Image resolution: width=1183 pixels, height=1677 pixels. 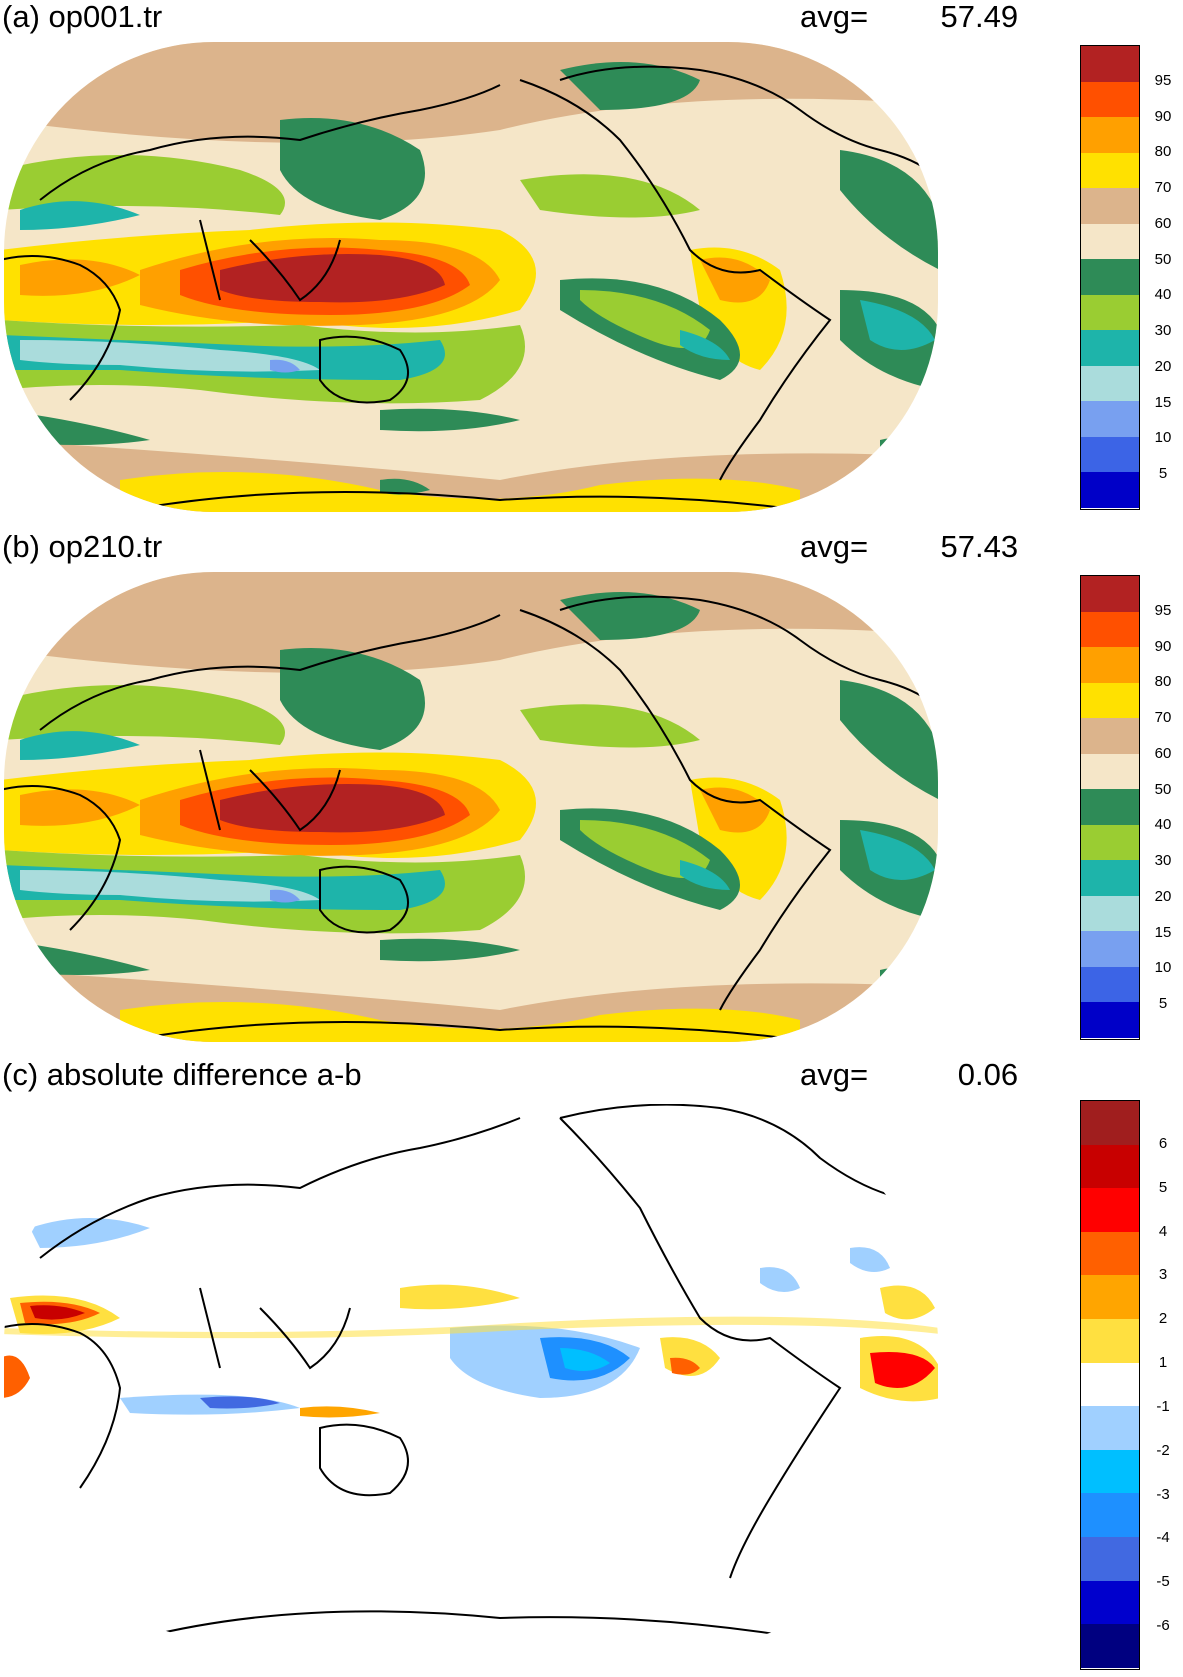 I want to click on panel-a-average: avg= 57.49, so click(x=909, y=17).